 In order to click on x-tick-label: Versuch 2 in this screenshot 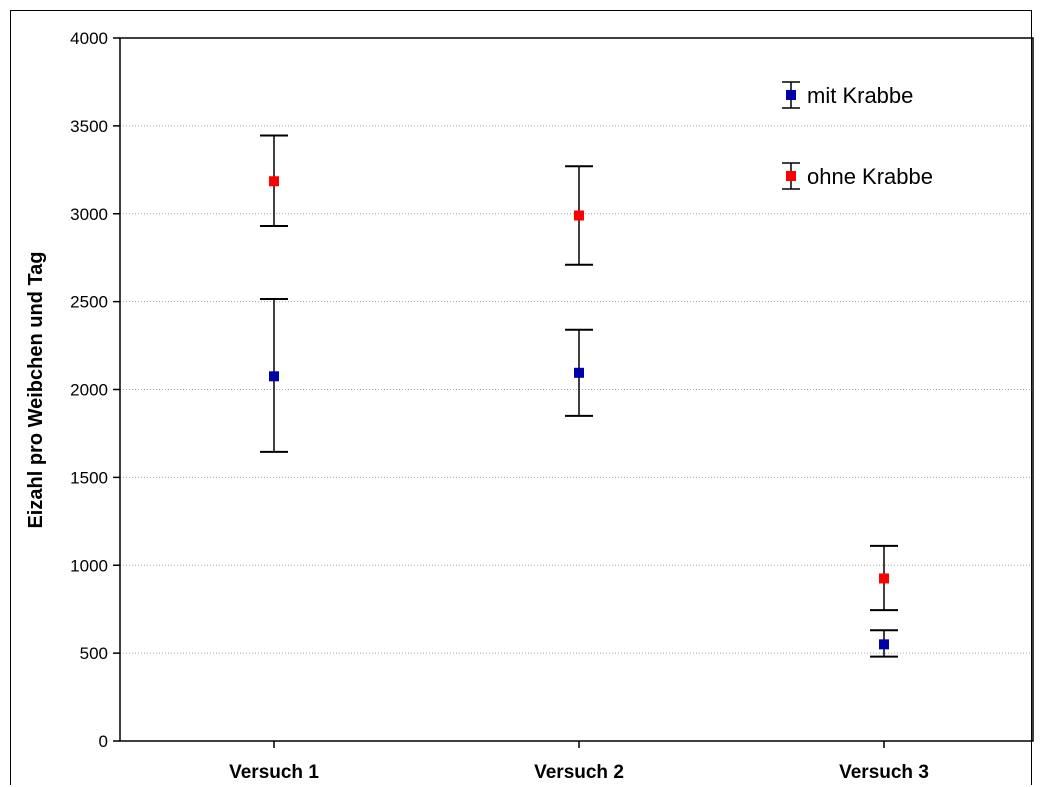, I will do `click(579, 772)`.